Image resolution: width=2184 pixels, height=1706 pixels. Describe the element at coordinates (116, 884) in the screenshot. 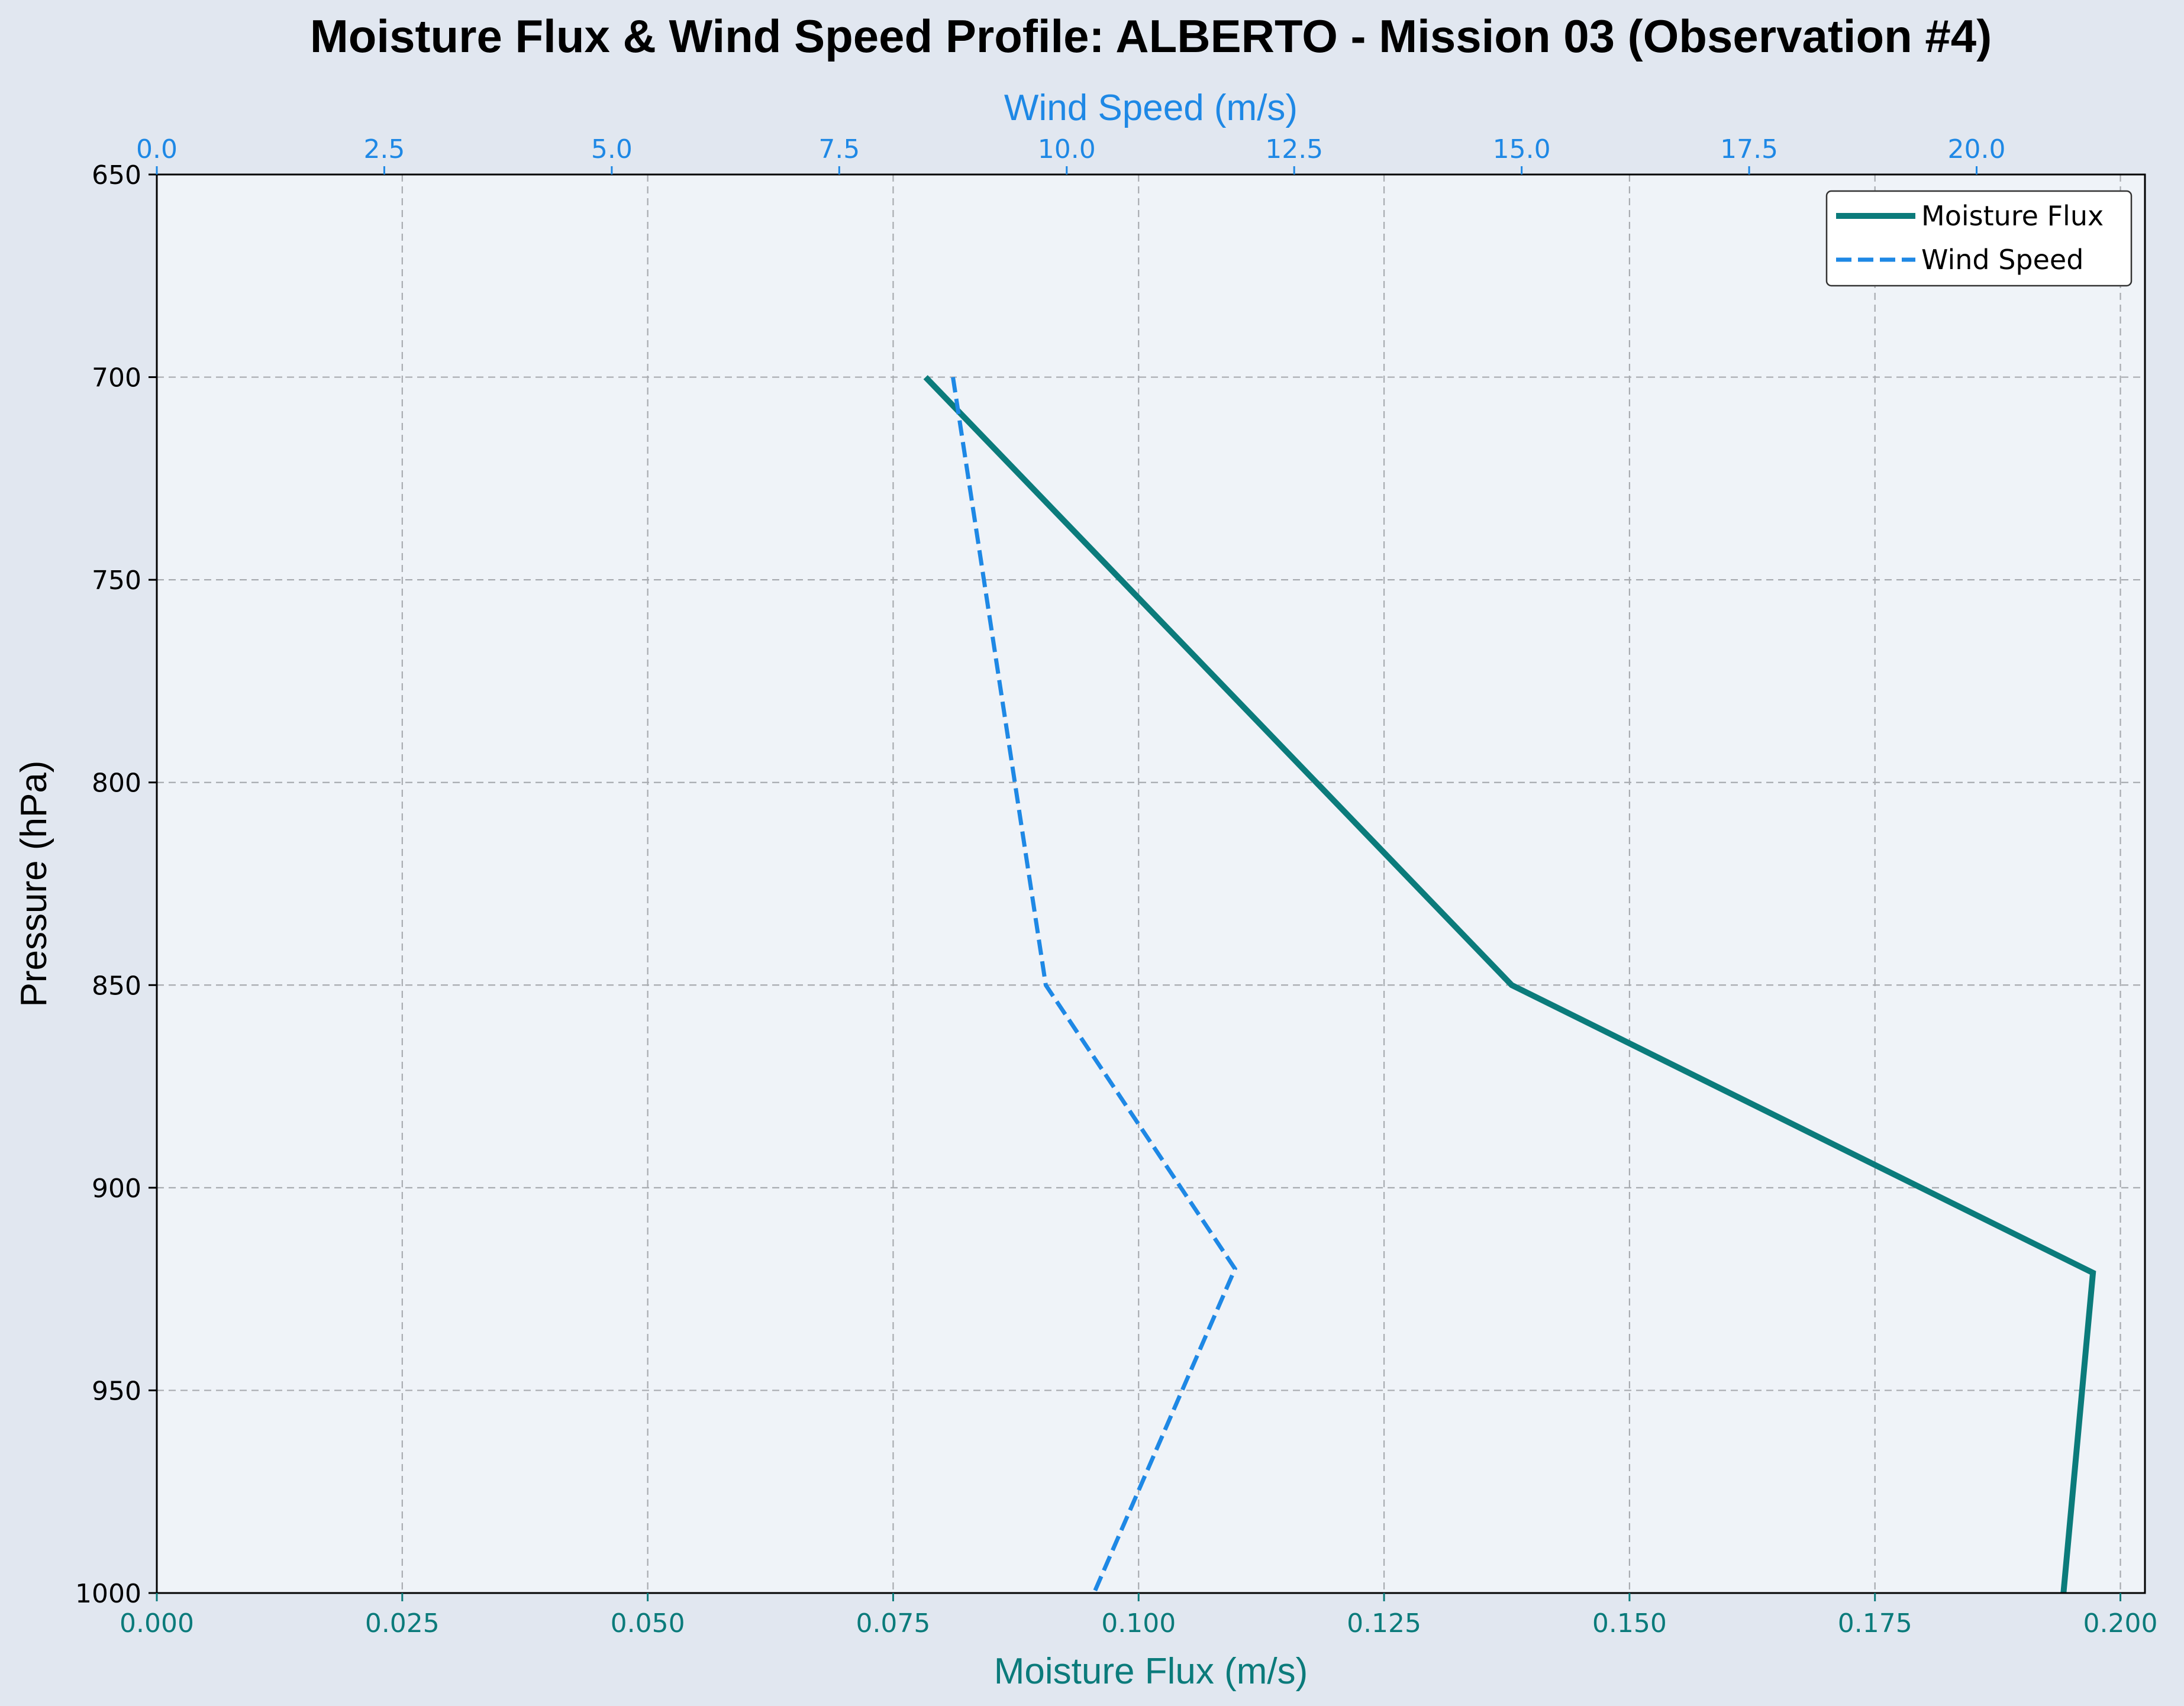

I see `y-axis-ticks: 650 700 750 800 850 900 950 1000` at that location.